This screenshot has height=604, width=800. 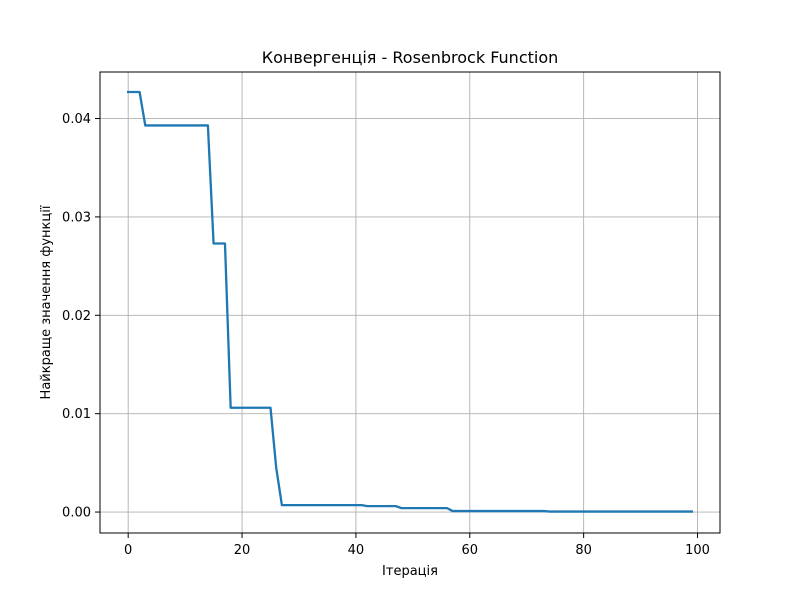 What do you see at coordinates (583, 550) in the screenshot?
I see `x-tick-label: 80` at bounding box center [583, 550].